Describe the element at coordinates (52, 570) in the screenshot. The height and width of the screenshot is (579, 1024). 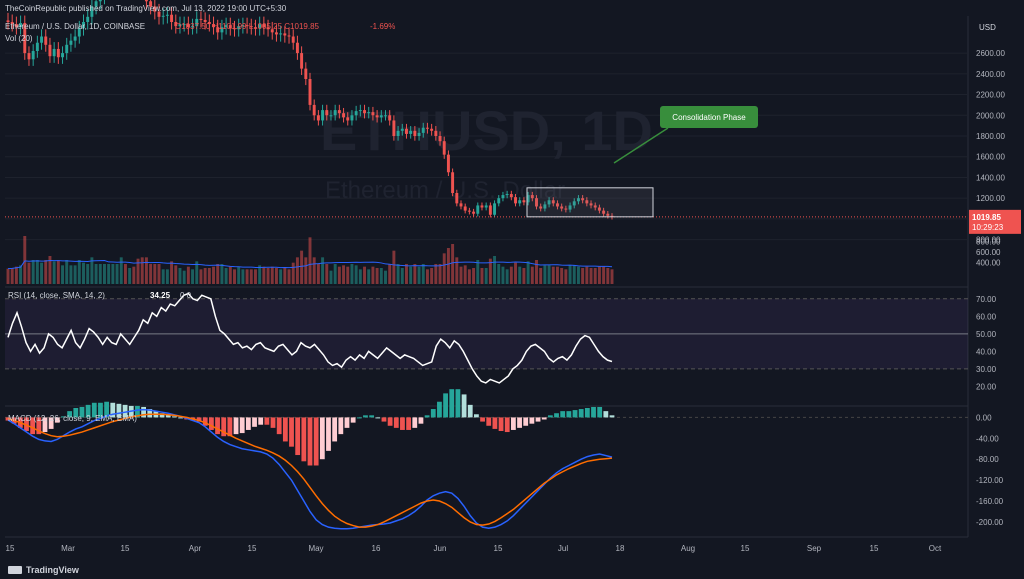
I see `tradingview-text: TradingView` at that location.